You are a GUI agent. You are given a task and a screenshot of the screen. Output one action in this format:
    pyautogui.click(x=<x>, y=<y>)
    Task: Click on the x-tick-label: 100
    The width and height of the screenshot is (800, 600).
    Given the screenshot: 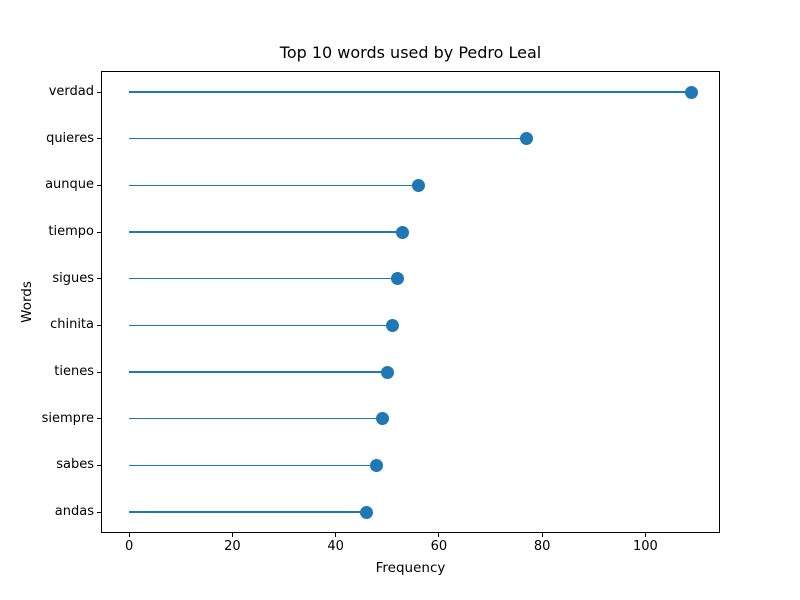 What is the action you would take?
    pyautogui.click(x=645, y=546)
    